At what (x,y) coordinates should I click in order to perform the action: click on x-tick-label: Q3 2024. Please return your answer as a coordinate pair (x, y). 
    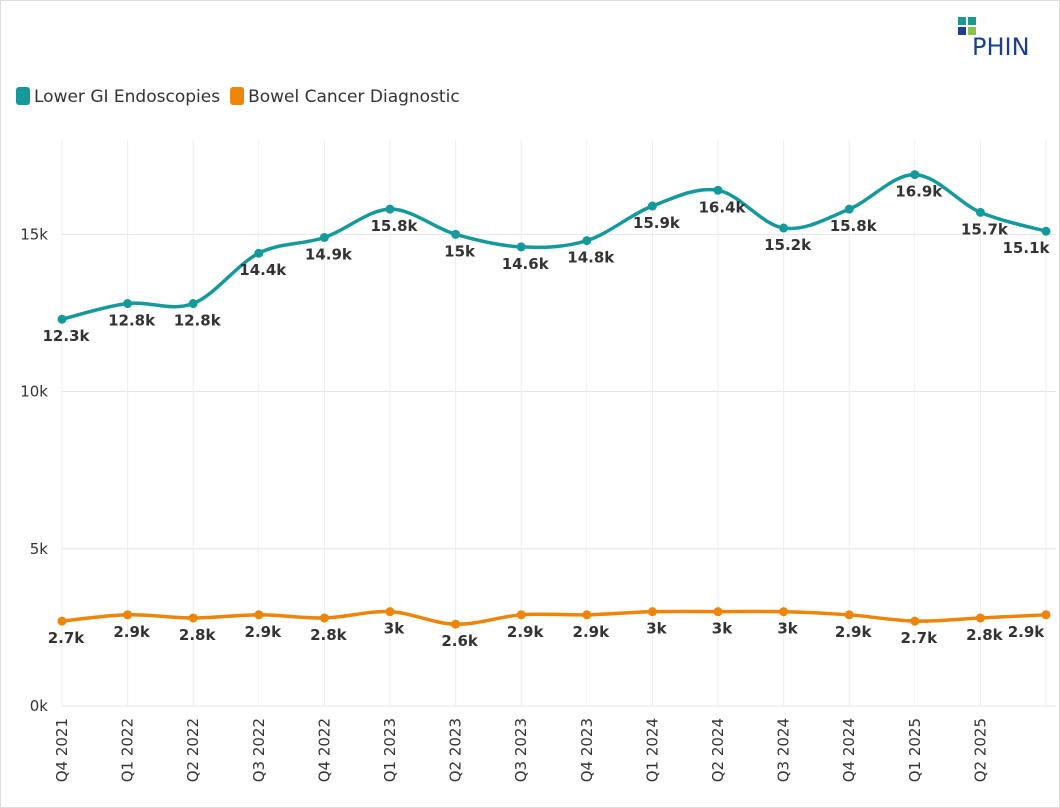
    Looking at the image, I should click on (784, 750).